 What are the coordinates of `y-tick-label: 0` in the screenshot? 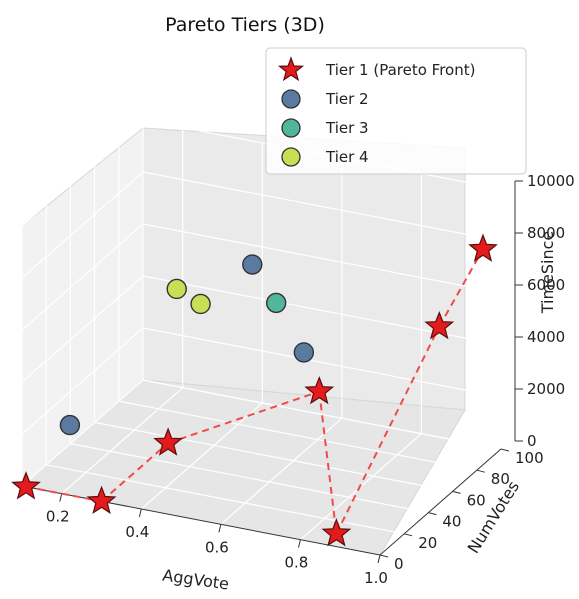 It's located at (399, 564).